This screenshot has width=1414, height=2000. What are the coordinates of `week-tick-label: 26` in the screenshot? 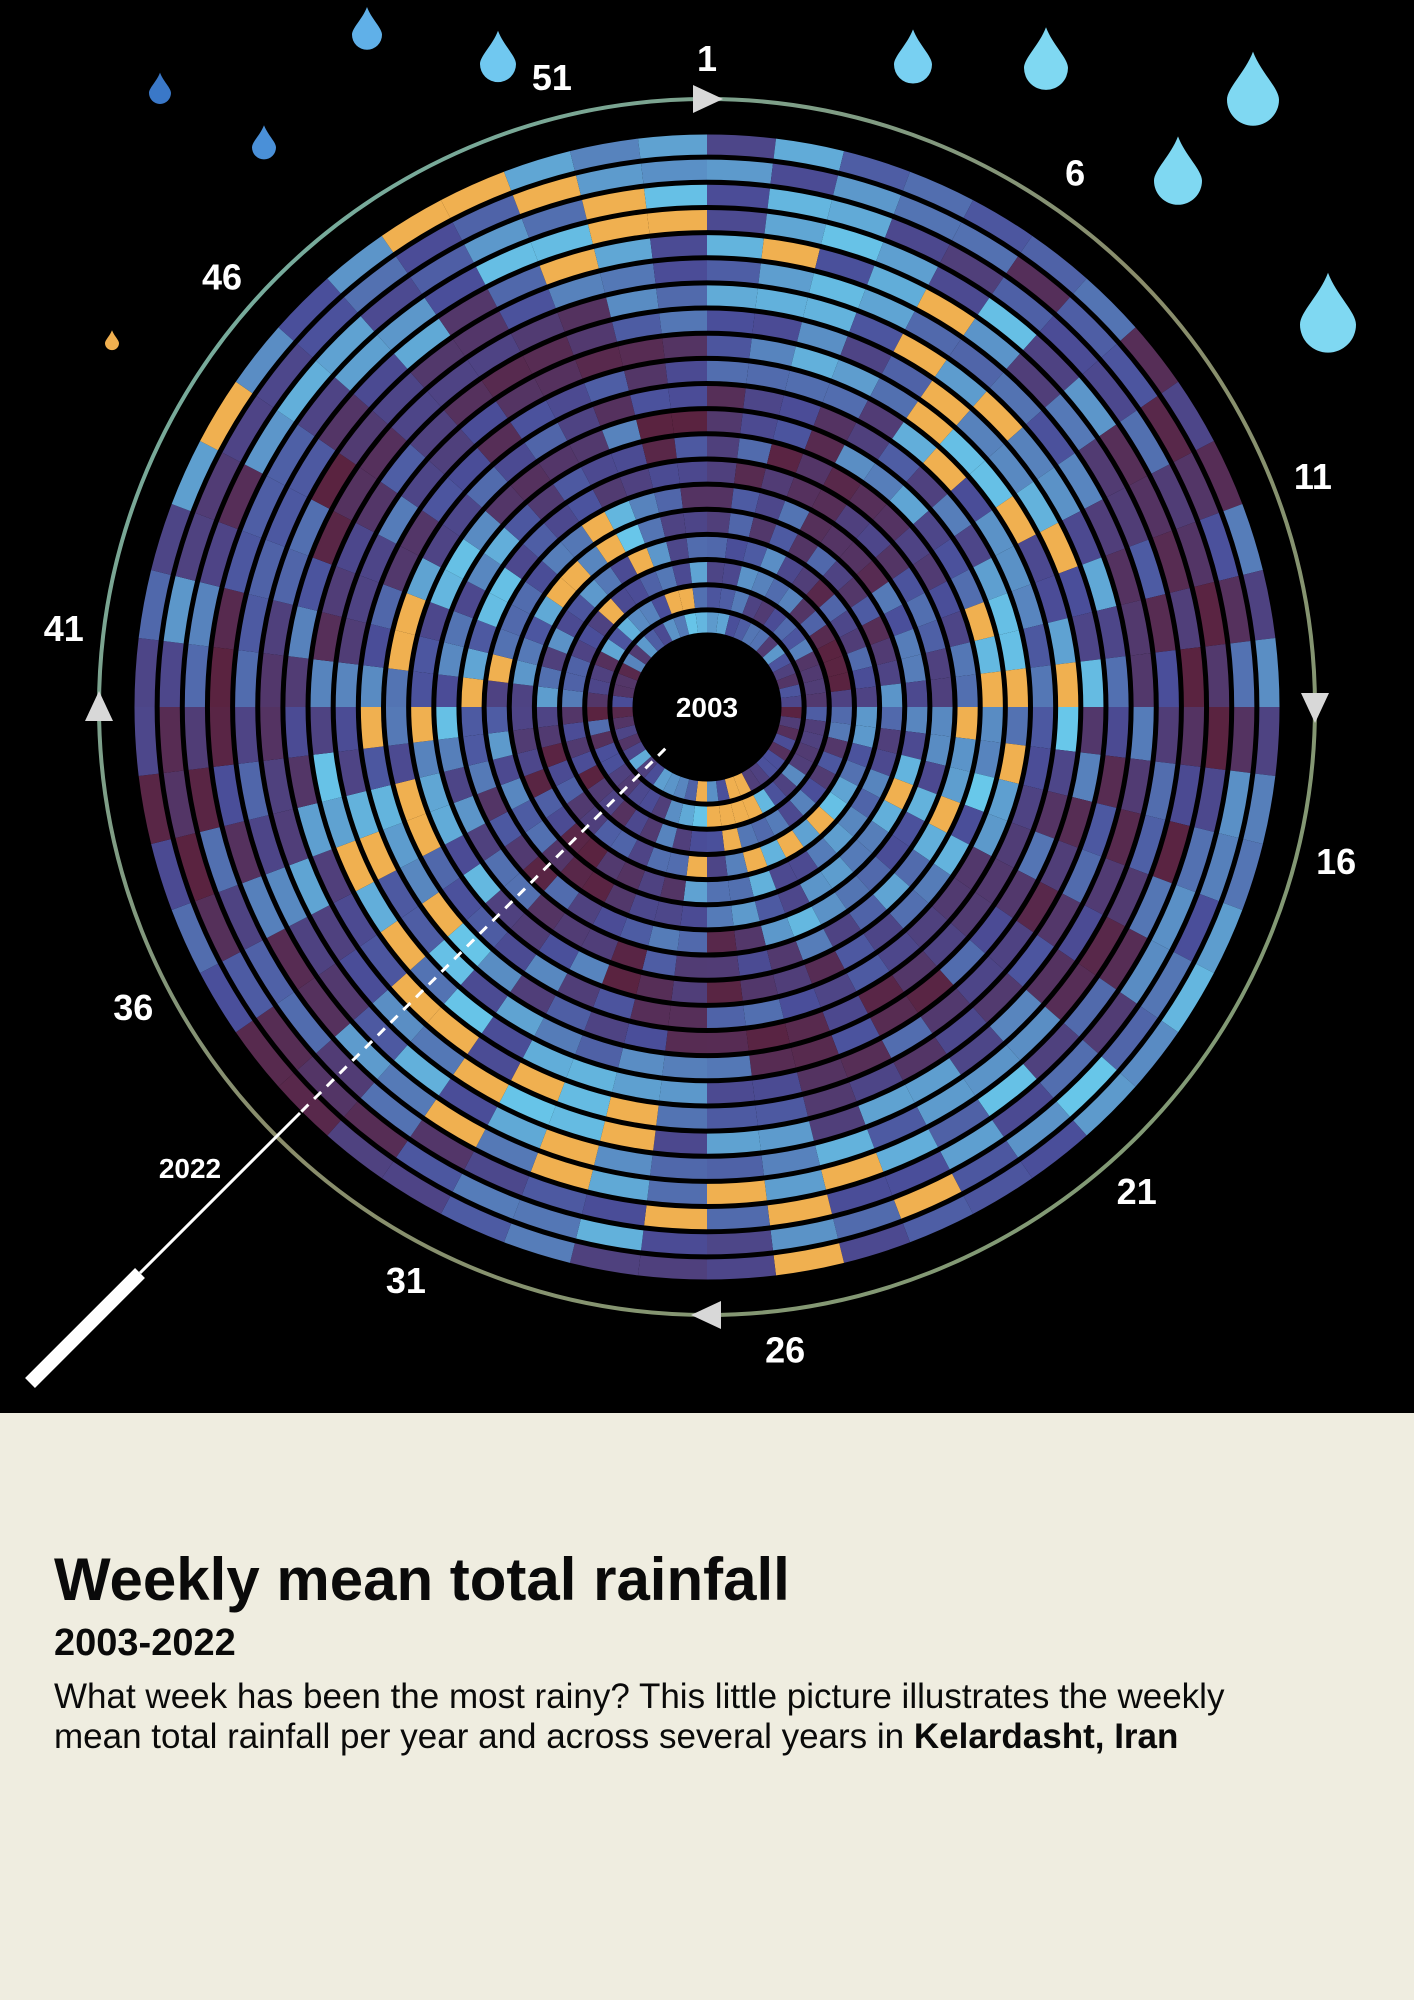 It's located at (785, 1349).